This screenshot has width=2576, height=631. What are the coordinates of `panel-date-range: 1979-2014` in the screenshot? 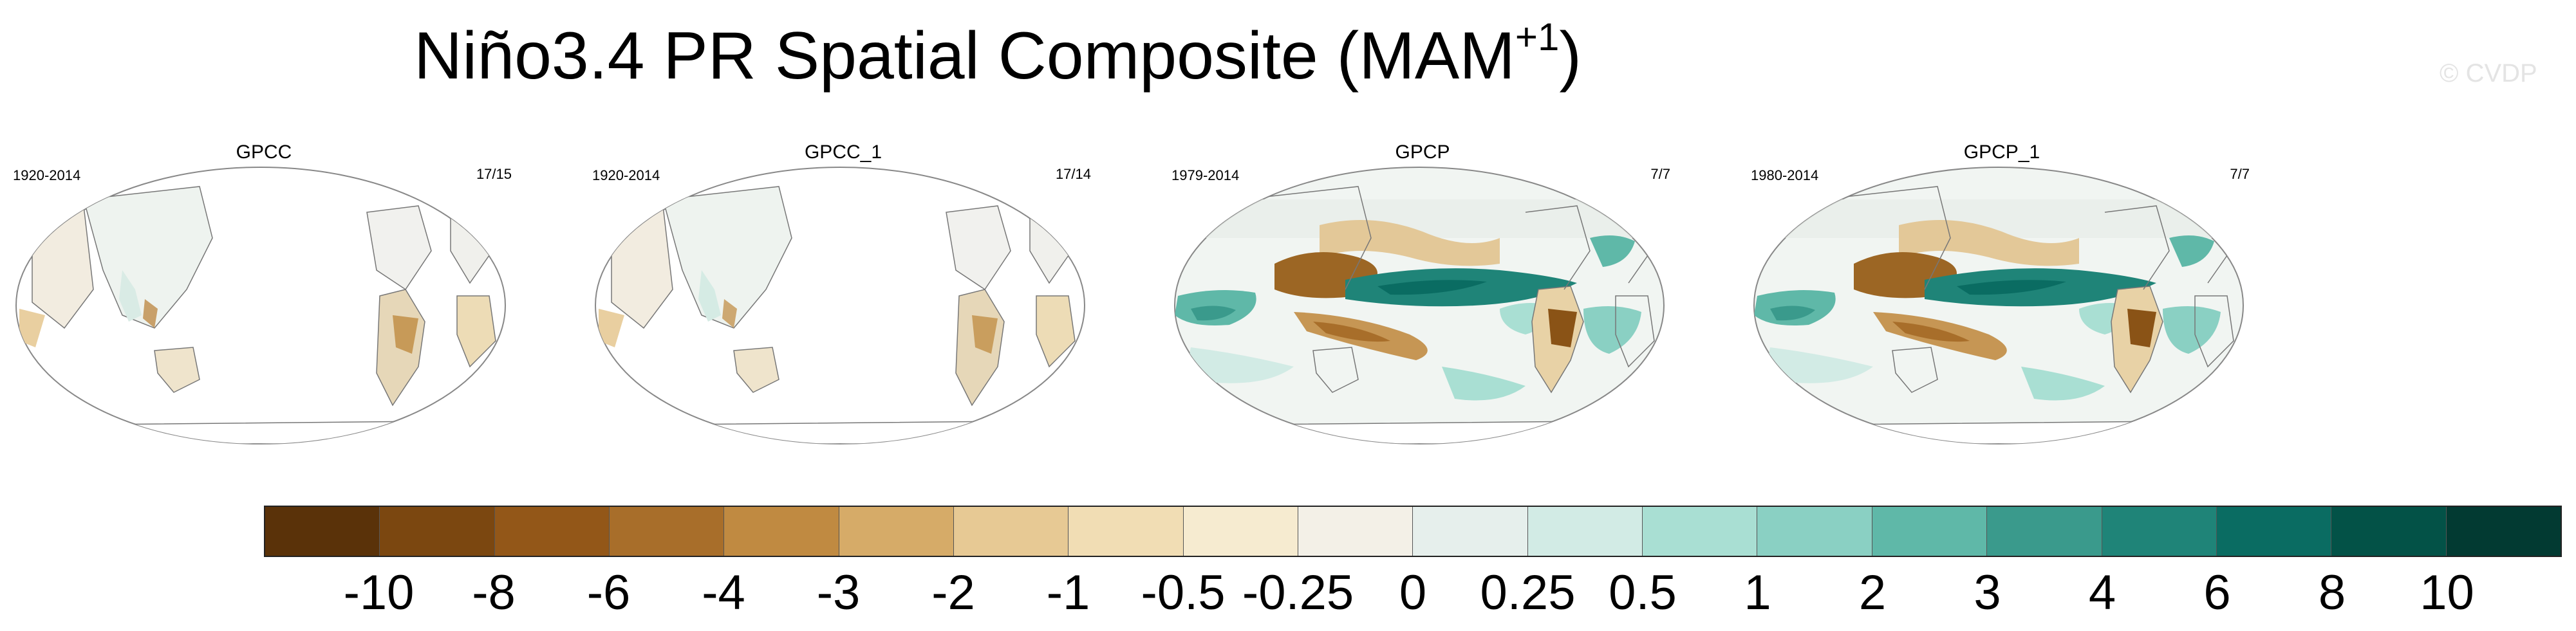 It's located at (1205, 175).